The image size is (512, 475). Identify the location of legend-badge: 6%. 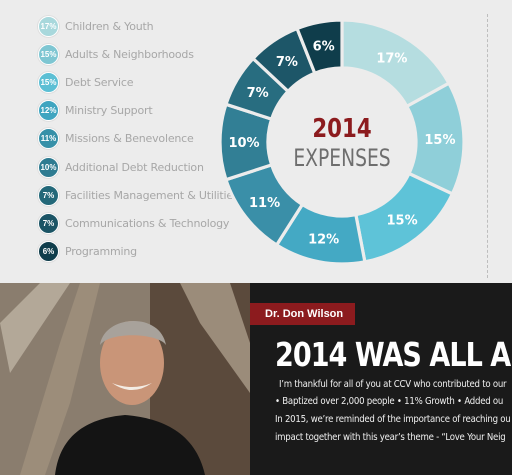
(48, 252).